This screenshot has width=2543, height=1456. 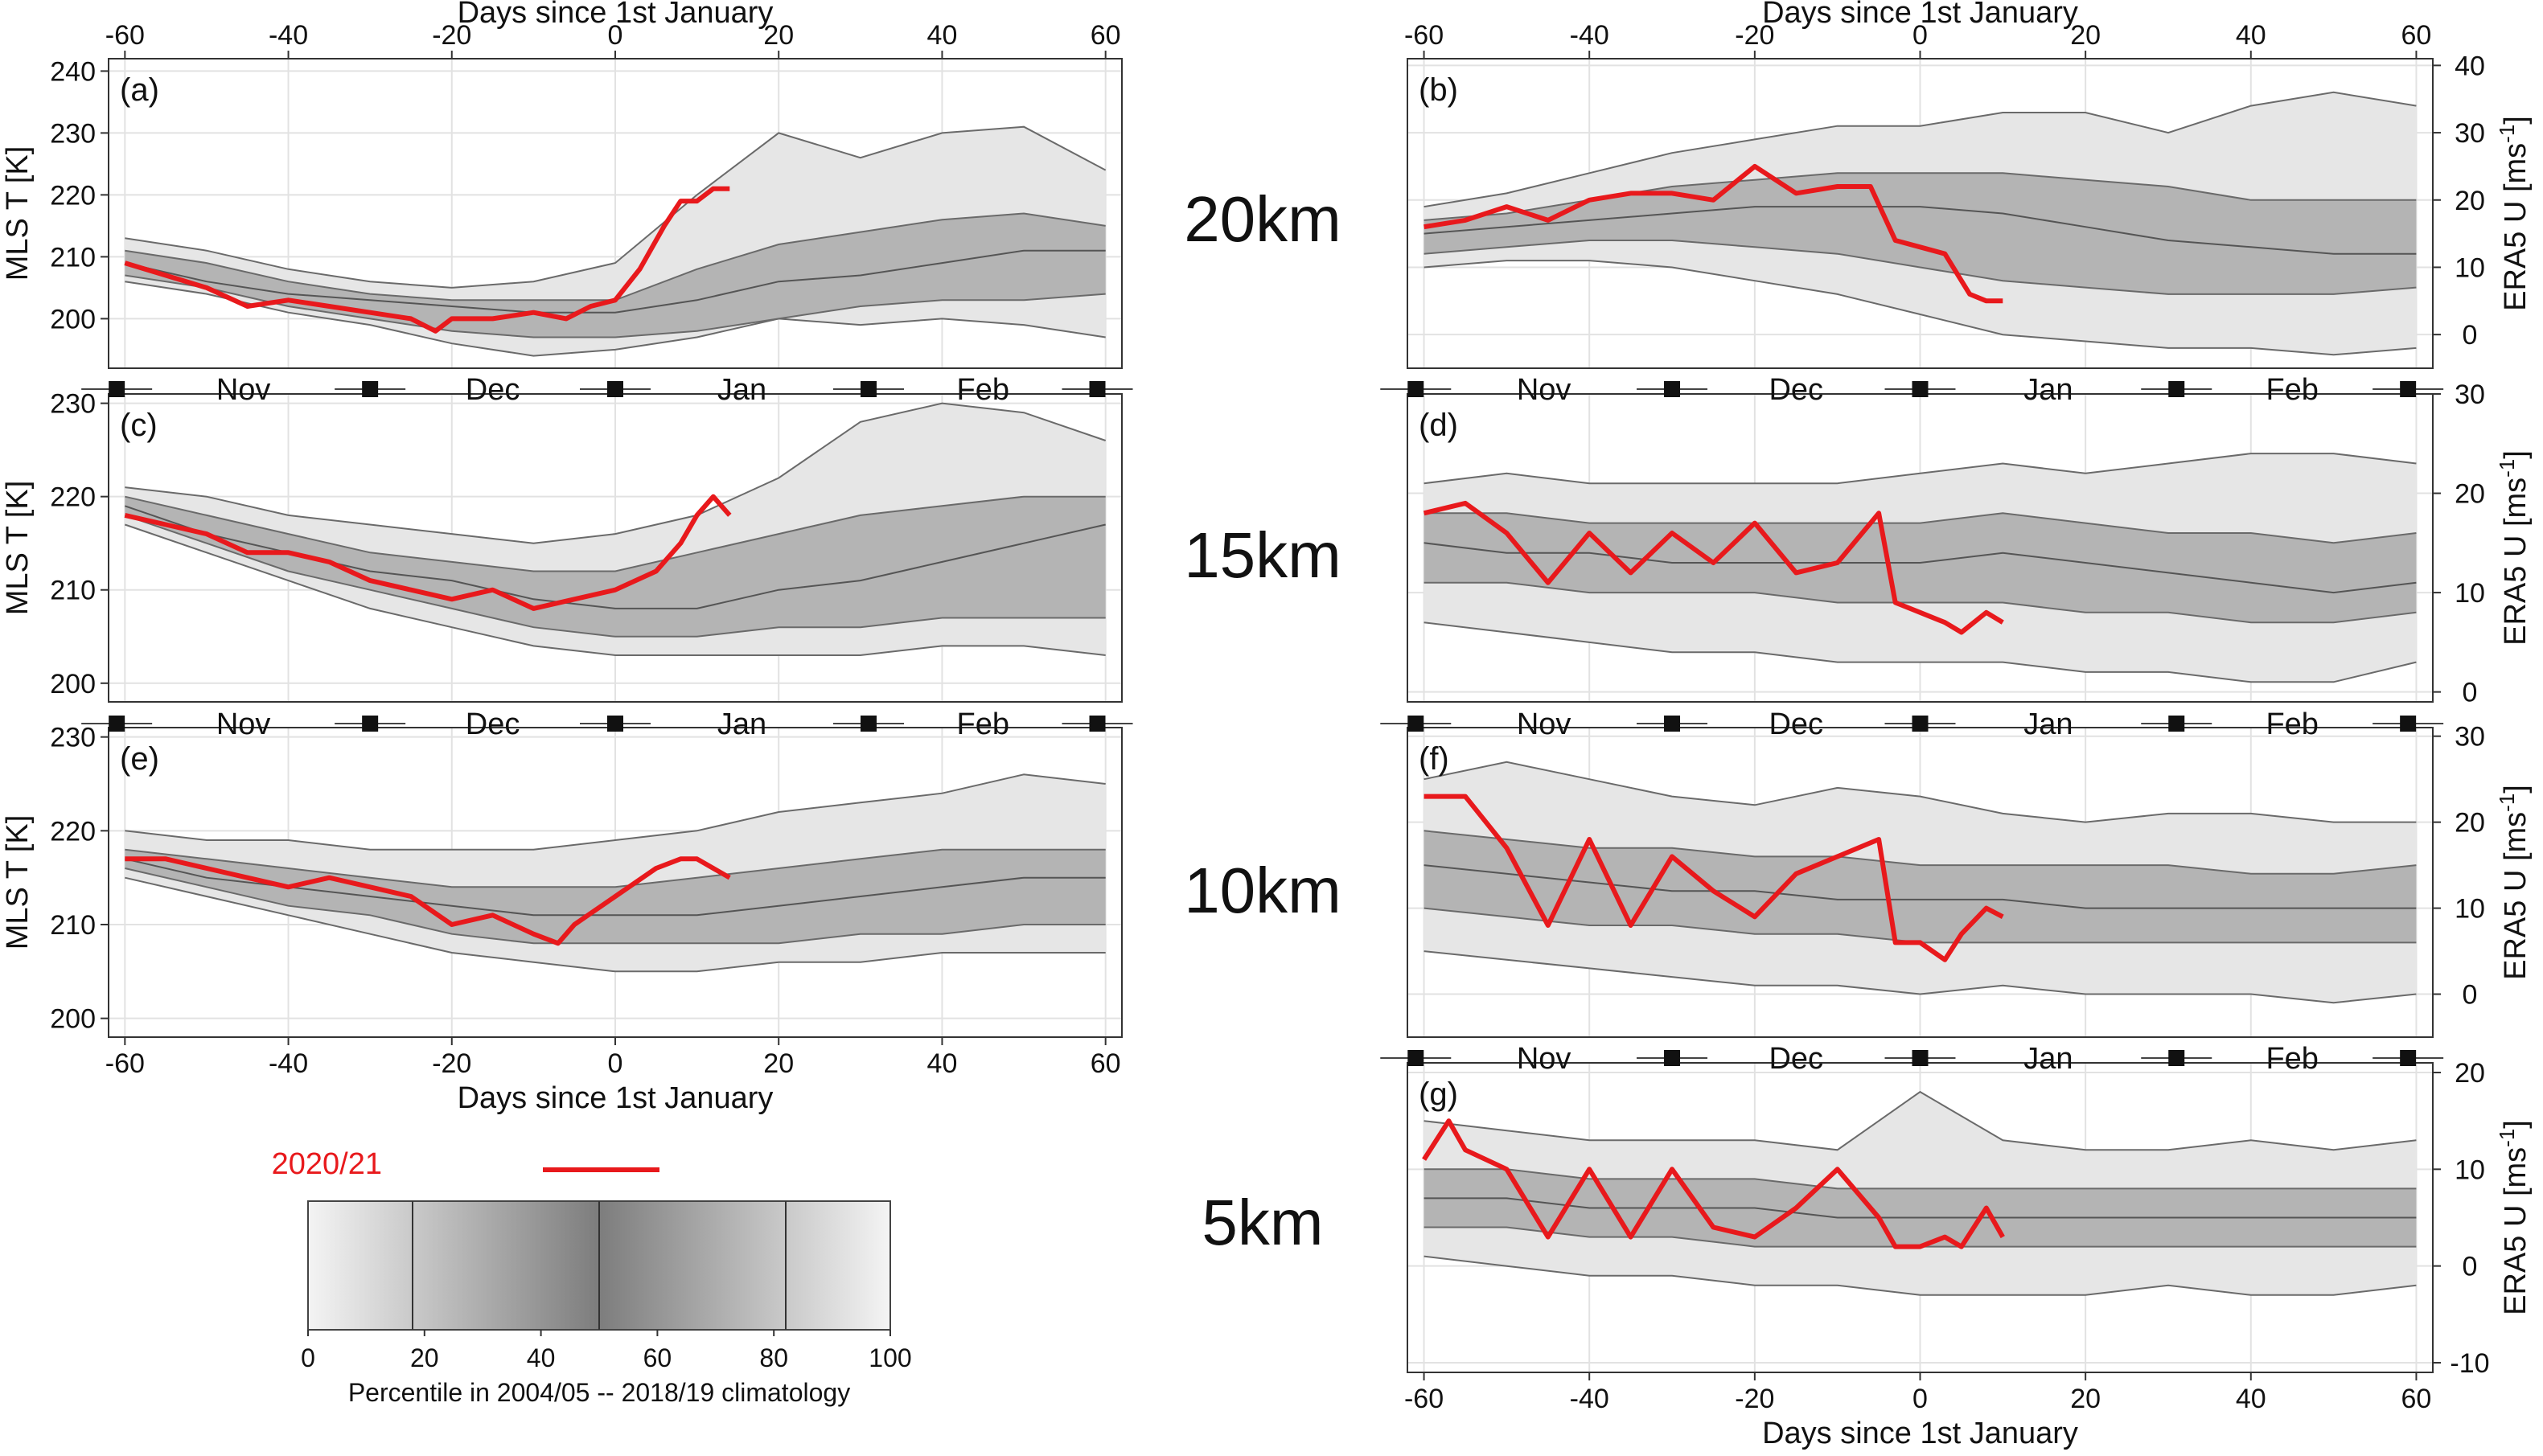 What do you see at coordinates (1589, 35) in the screenshot?
I see `x-tick-label: -40` at bounding box center [1589, 35].